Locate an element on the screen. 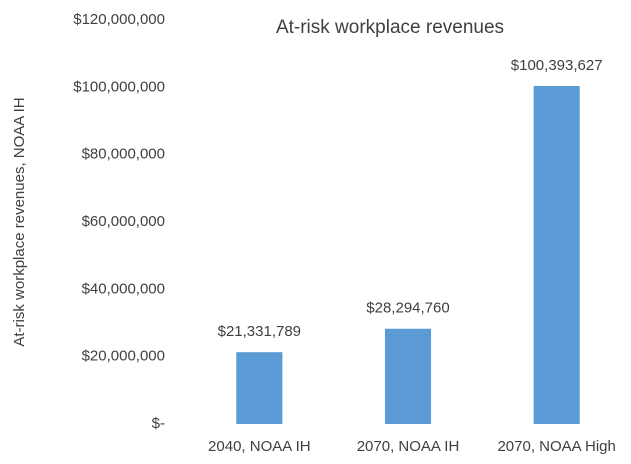 The width and height of the screenshot is (631, 464). y-tick-label: $60,000,000 is located at coordinates (123, 221).